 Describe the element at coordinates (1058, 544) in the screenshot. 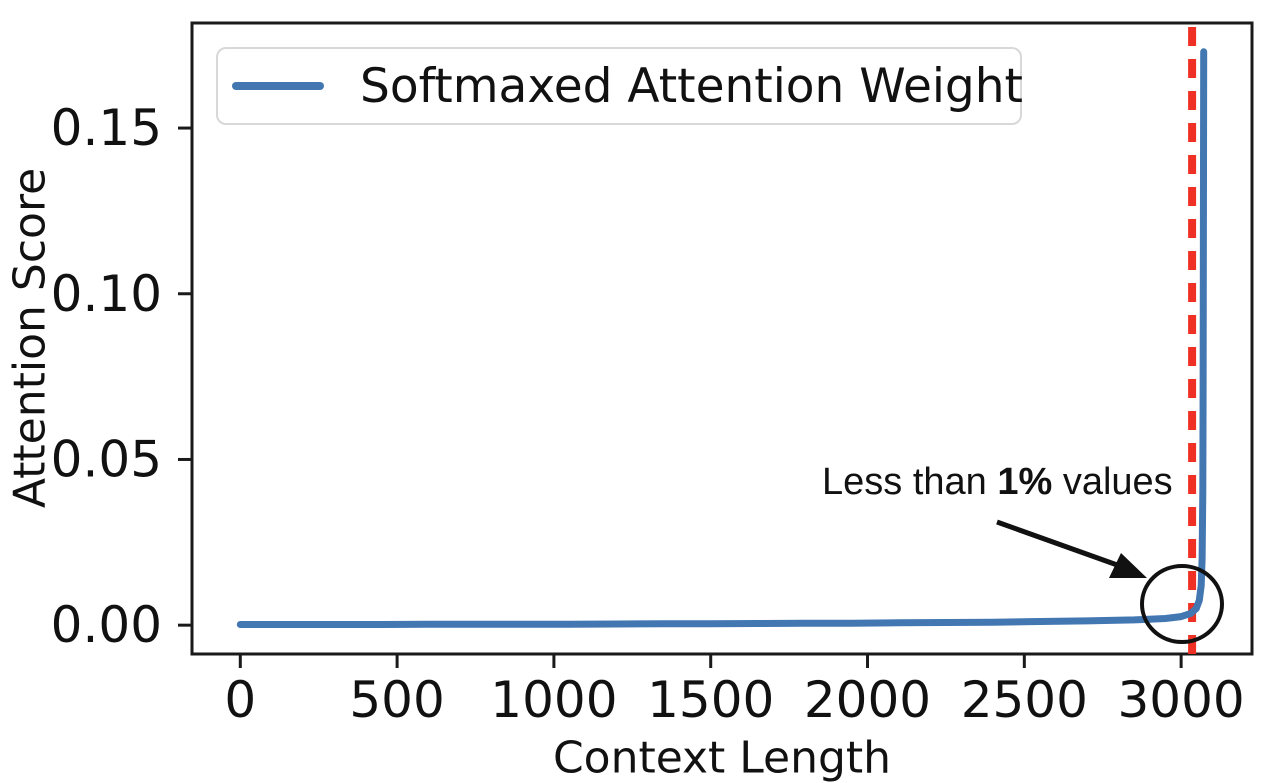

I see `annotation-arrow-shaft` at that location.